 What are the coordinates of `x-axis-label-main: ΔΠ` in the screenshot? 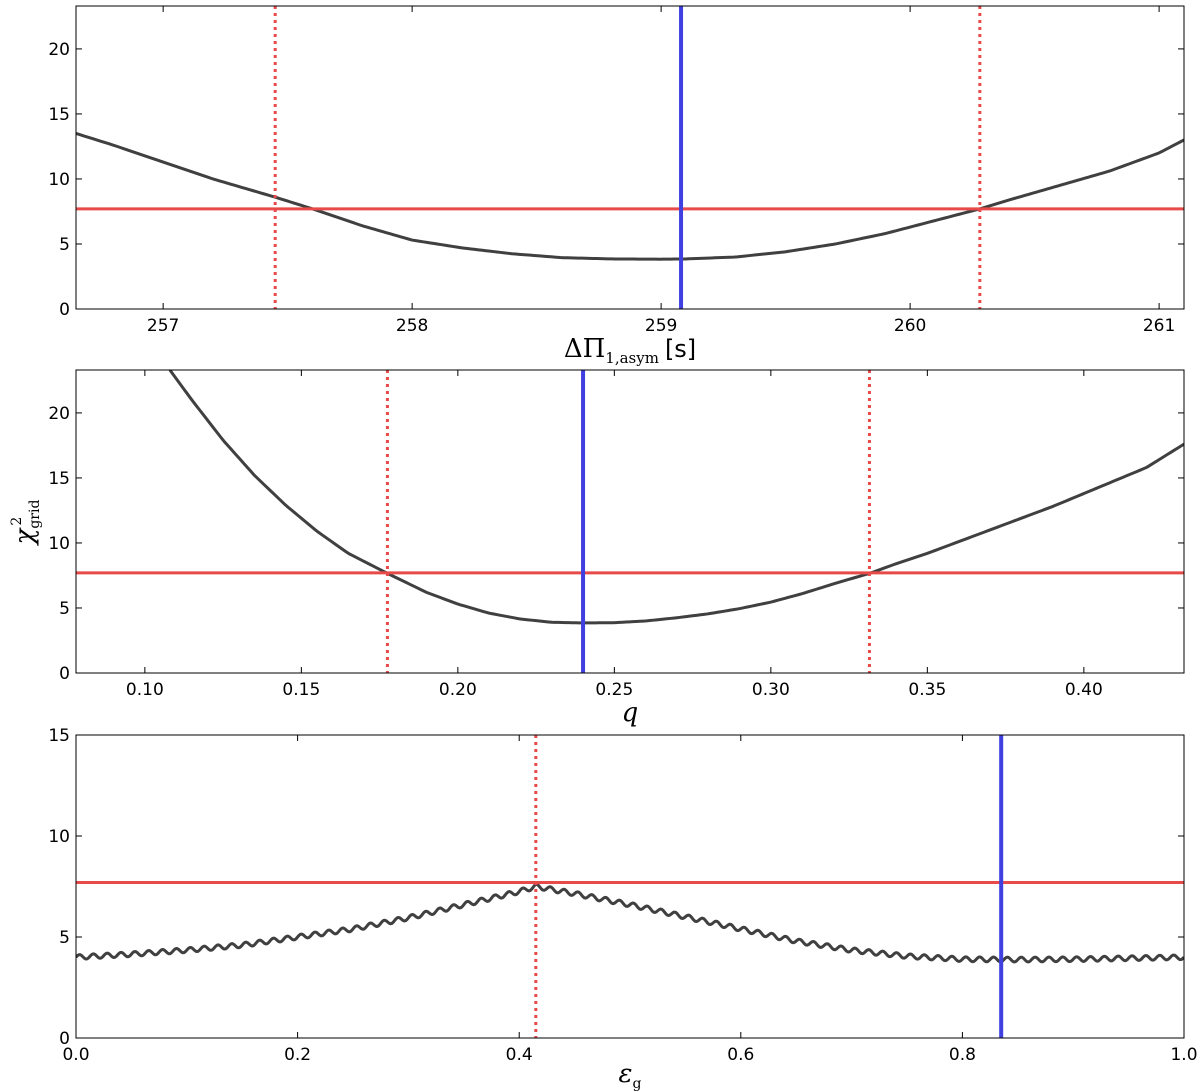 It's located at (584, 349).